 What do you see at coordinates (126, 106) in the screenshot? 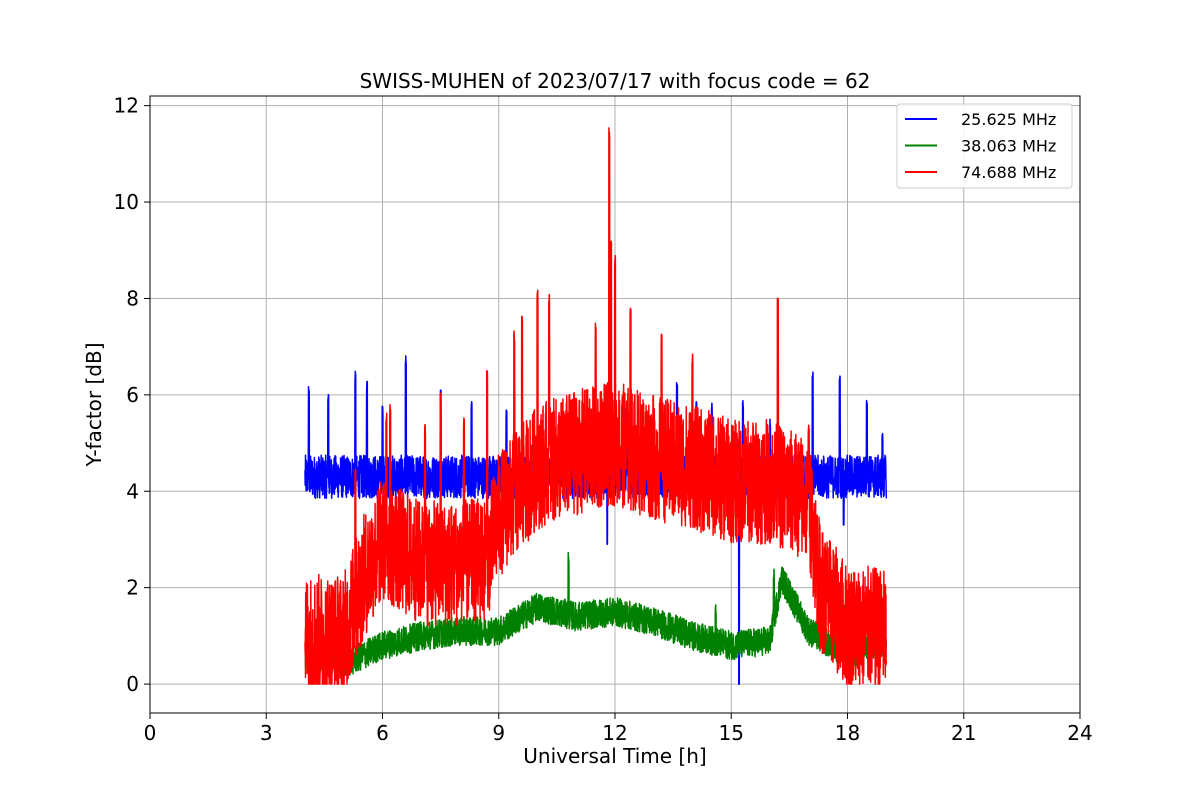
I see `y-tick-label: 12` at bounding box center [126, 106].